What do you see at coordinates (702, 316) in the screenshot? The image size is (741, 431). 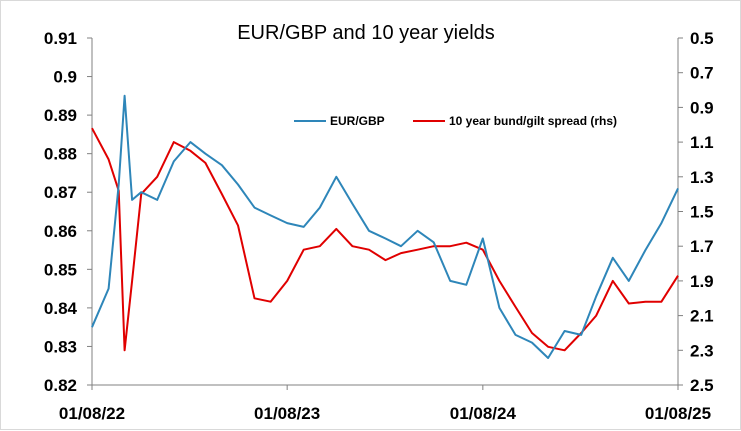 I see `right-tick-label: 2.1` at bounding box center [702, 316].